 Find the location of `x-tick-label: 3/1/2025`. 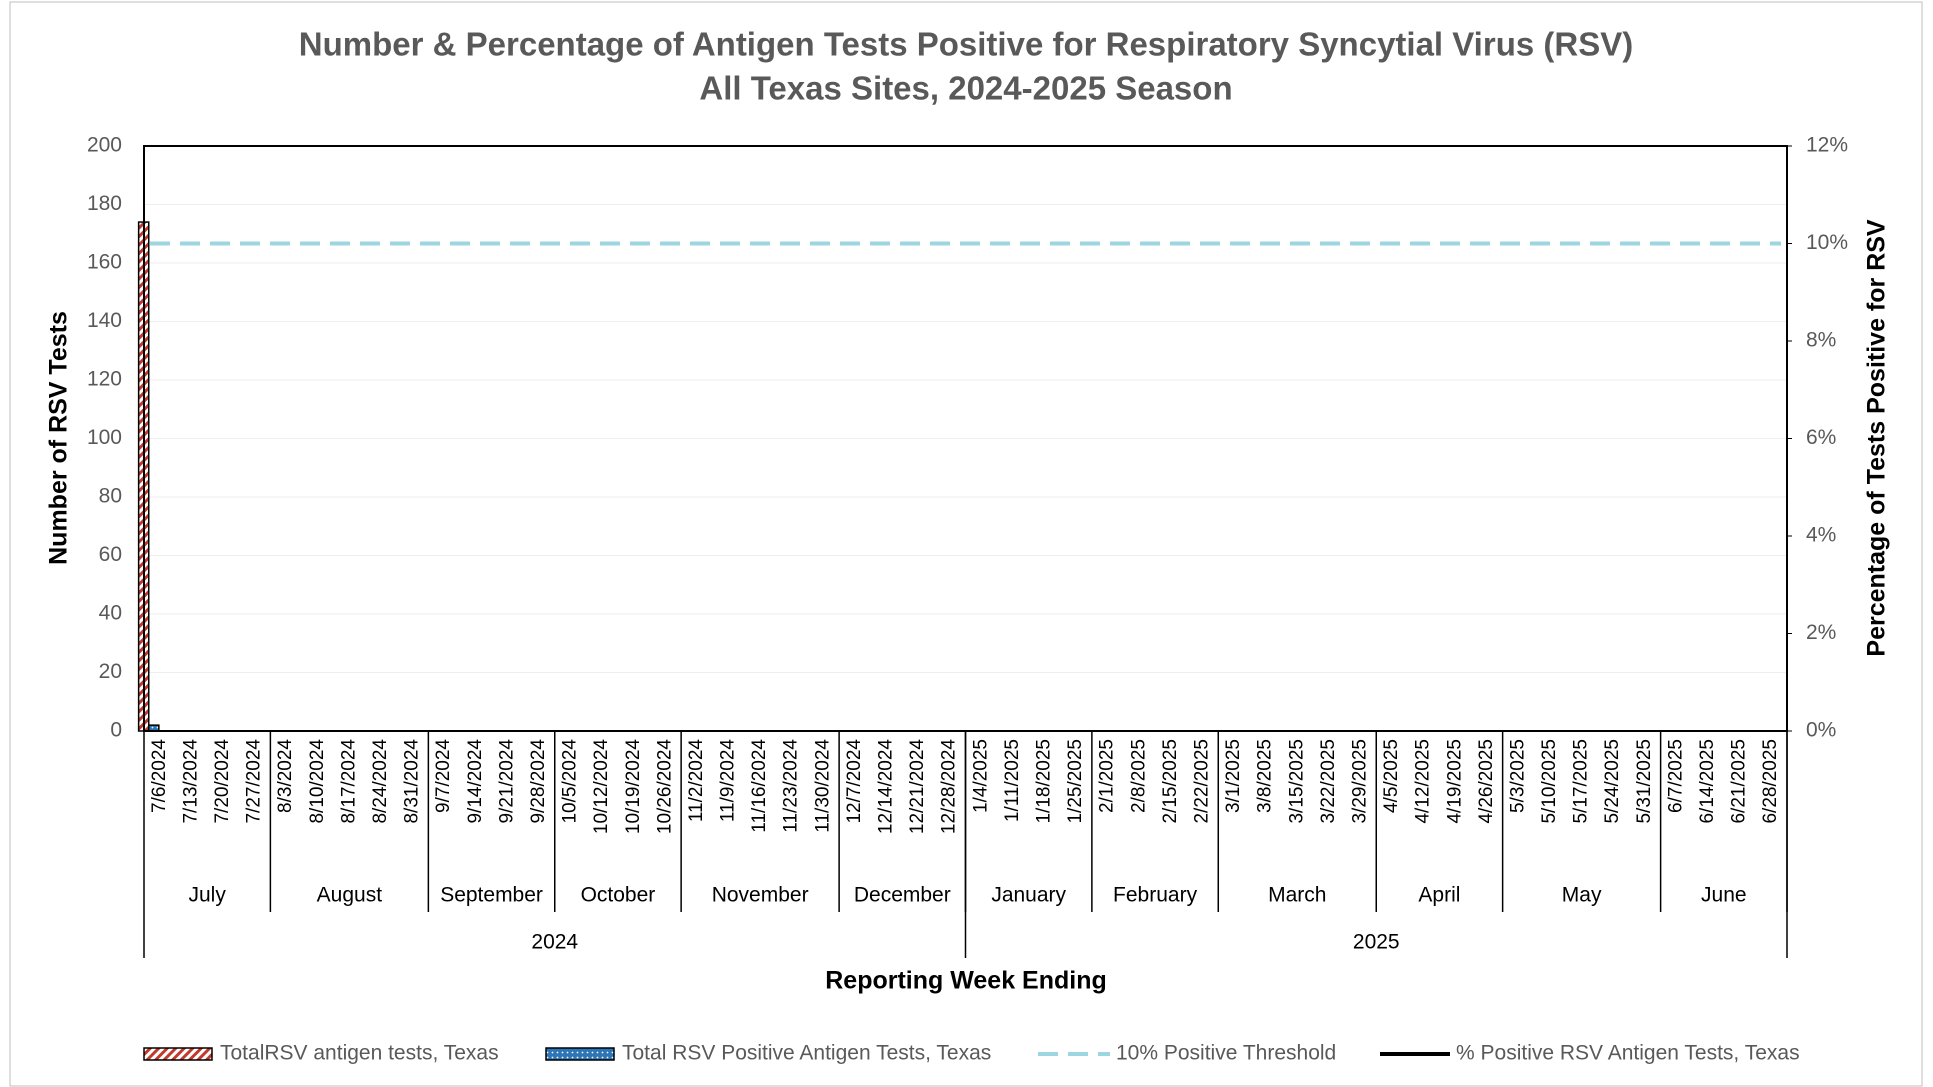

x-tick-label: 3/1/2025 is located at coordinates (1233, 776).